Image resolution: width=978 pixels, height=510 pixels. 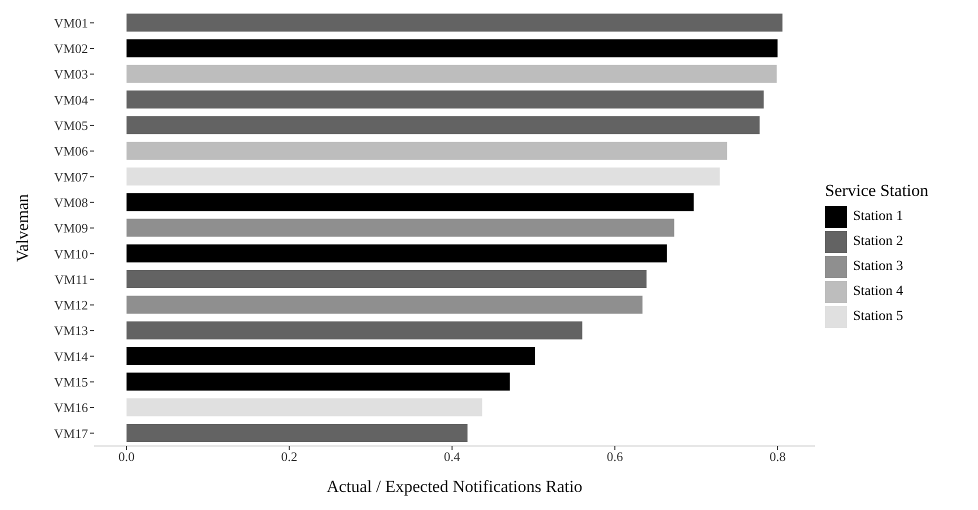 What do you see at coordinates (71, 356) in the screenshot?
I see `y-tick-label: VM14` at bounding box center [71, 356].